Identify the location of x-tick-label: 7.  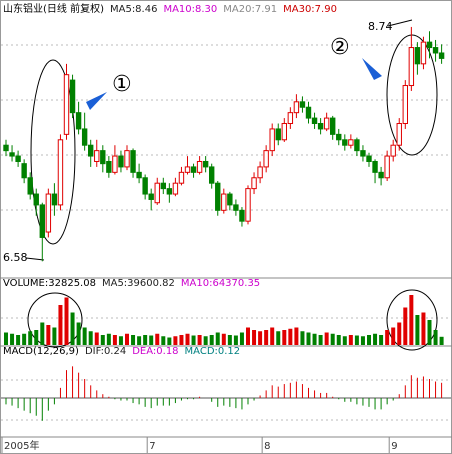
(152, 446).